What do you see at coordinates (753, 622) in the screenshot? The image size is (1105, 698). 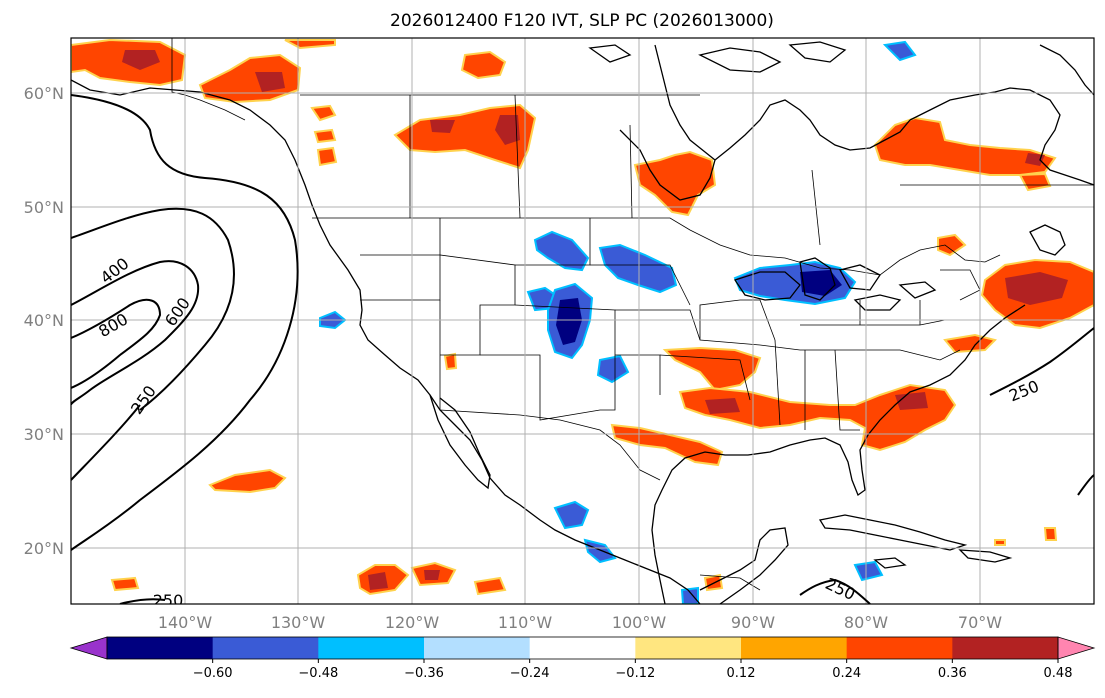 I see `lon-label-90w: 90°W` at bounding box center [753, 622].